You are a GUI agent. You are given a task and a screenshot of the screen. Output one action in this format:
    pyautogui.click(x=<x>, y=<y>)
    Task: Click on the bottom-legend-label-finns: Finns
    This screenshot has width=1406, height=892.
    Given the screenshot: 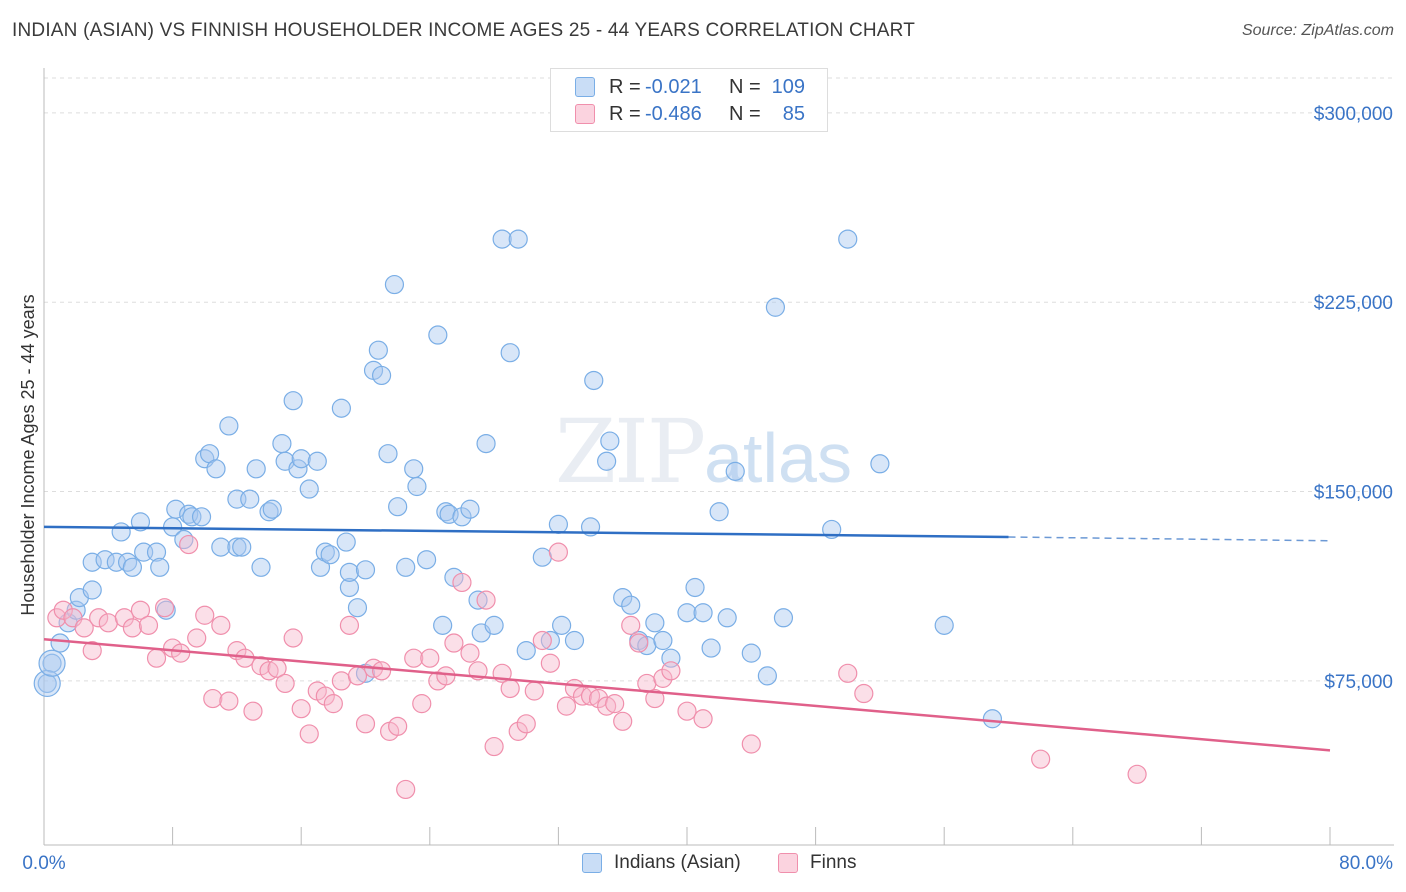 What is the action you would take?
    pyautogui.click(x=833, y=862)
    